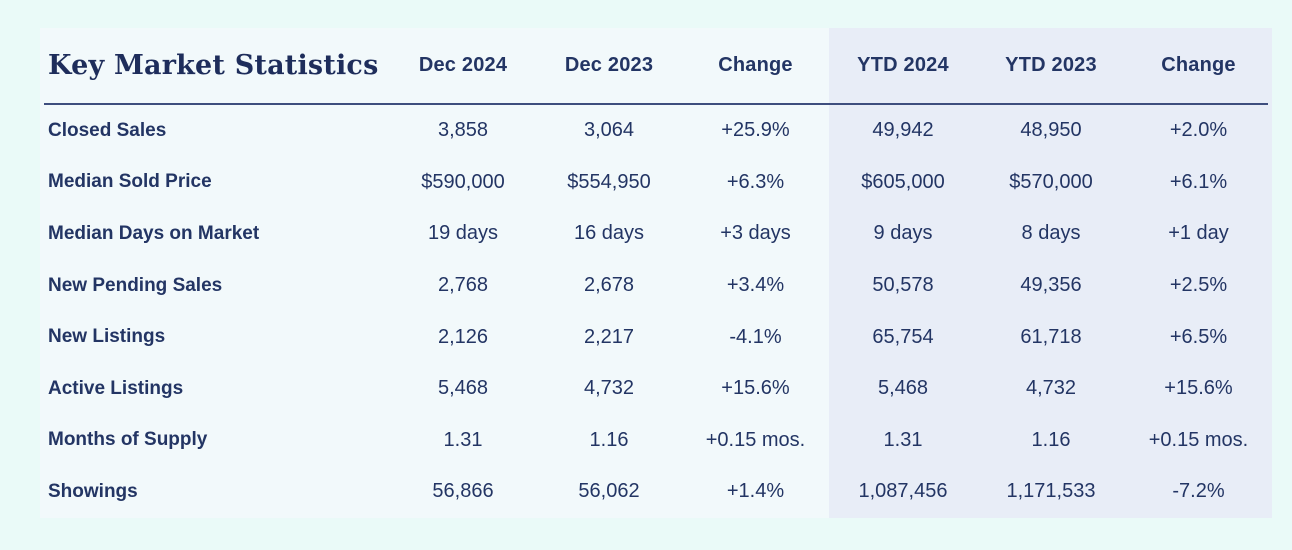 The height and width of the screenshot is (550, 1292). What do you see at coordinates (1198, 285) in the screenshot?
I see `table-cell: +2.5%` at bounding box center [1198, 285].